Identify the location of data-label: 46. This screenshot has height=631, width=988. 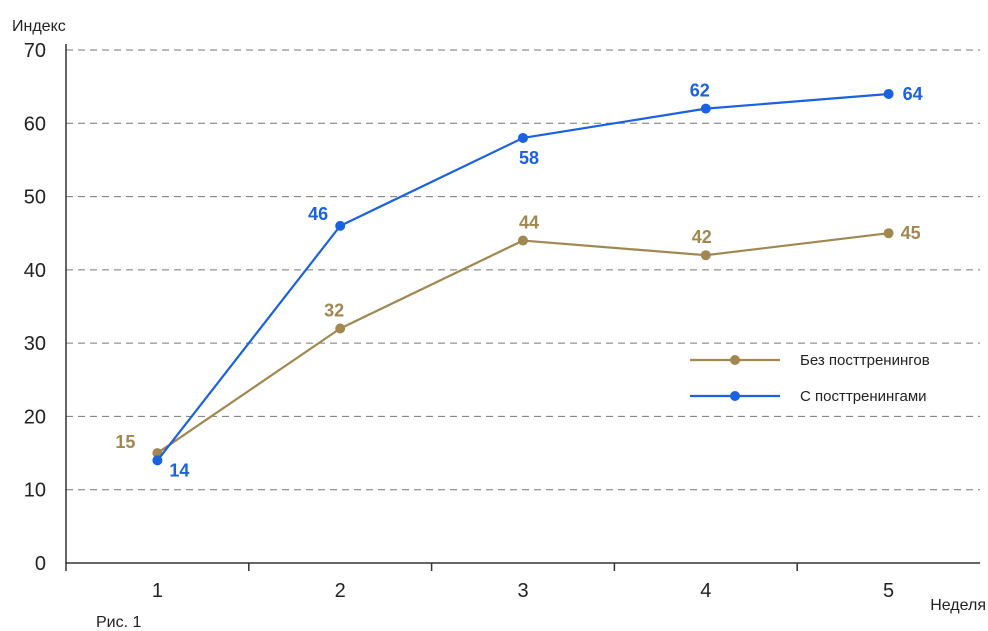
(318, 214).